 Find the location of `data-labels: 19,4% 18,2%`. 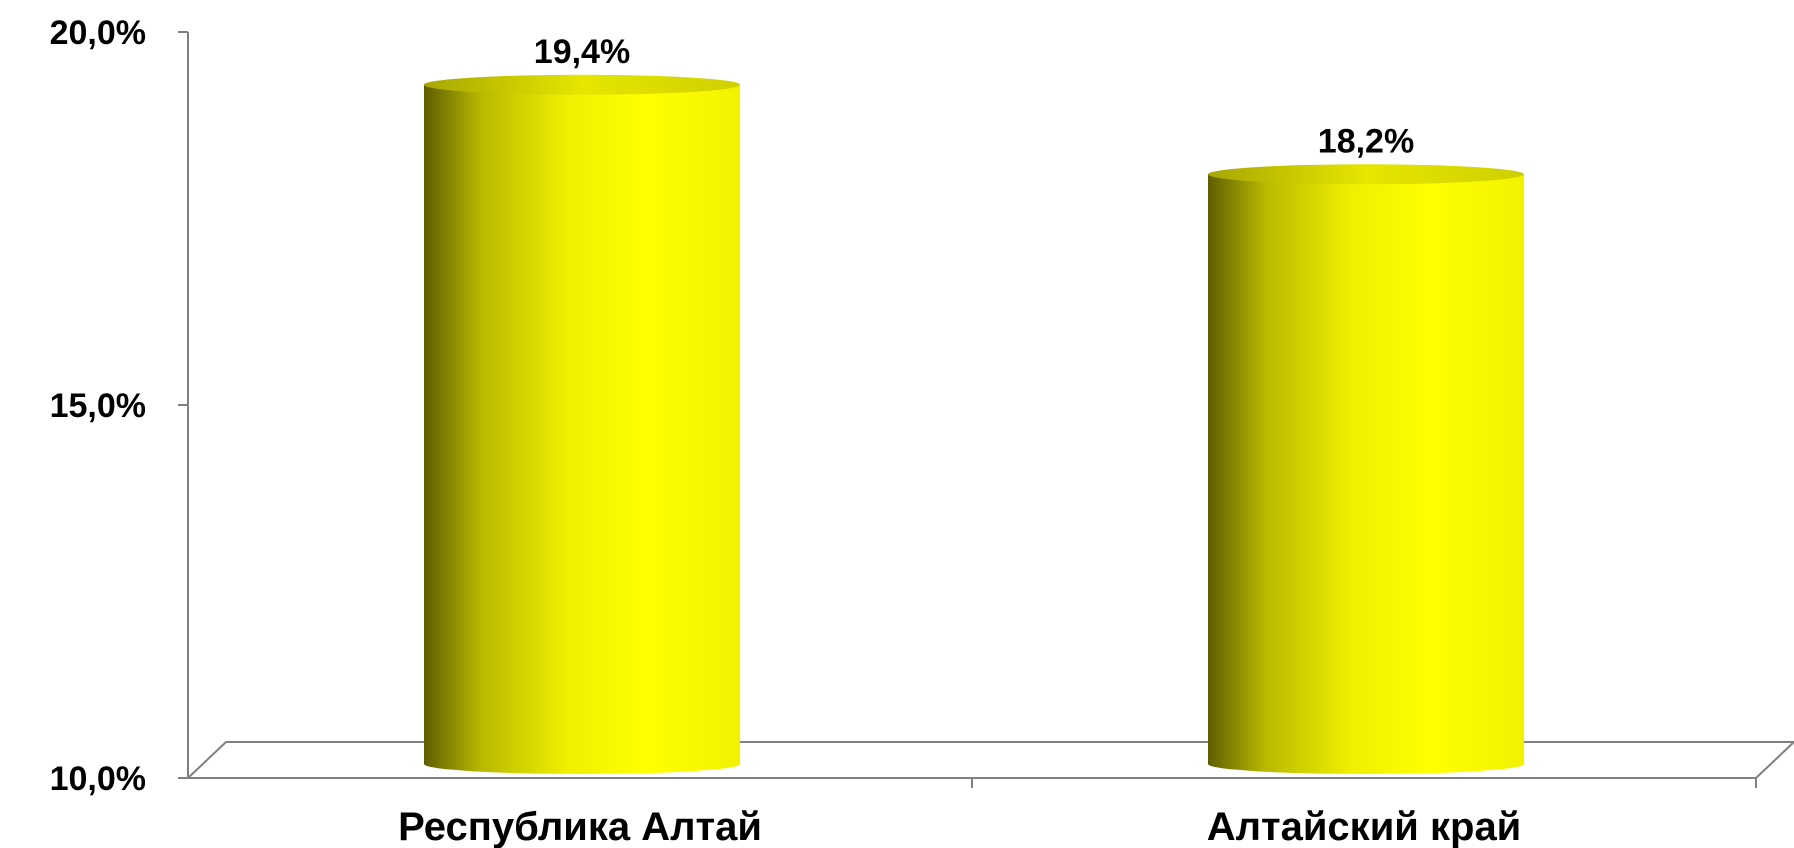

data-labels: 19,4% 18,2% is located at coordinates (974, 97).